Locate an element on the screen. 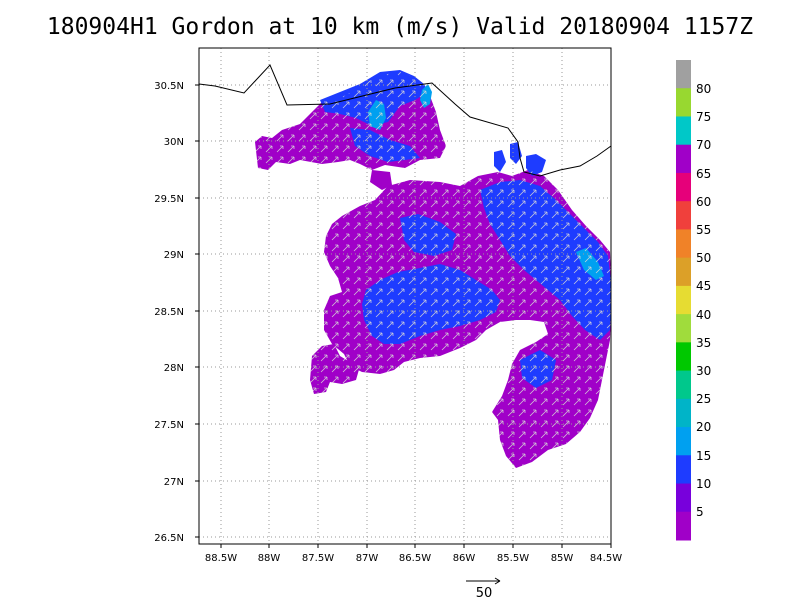 Image resolution: width=800 pixels, height=600 pixels. colorbar-label: 35 is located at coordinates (703, 343).